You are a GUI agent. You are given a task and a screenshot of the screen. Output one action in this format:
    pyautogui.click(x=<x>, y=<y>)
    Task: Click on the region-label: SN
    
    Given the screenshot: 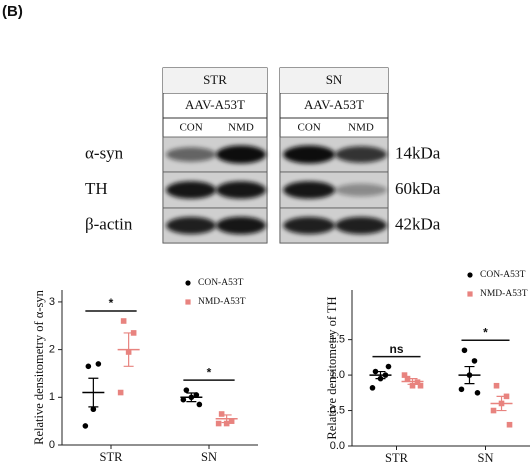 What is the action you would take?
    pyautogui.click(x=334, y=79)
    